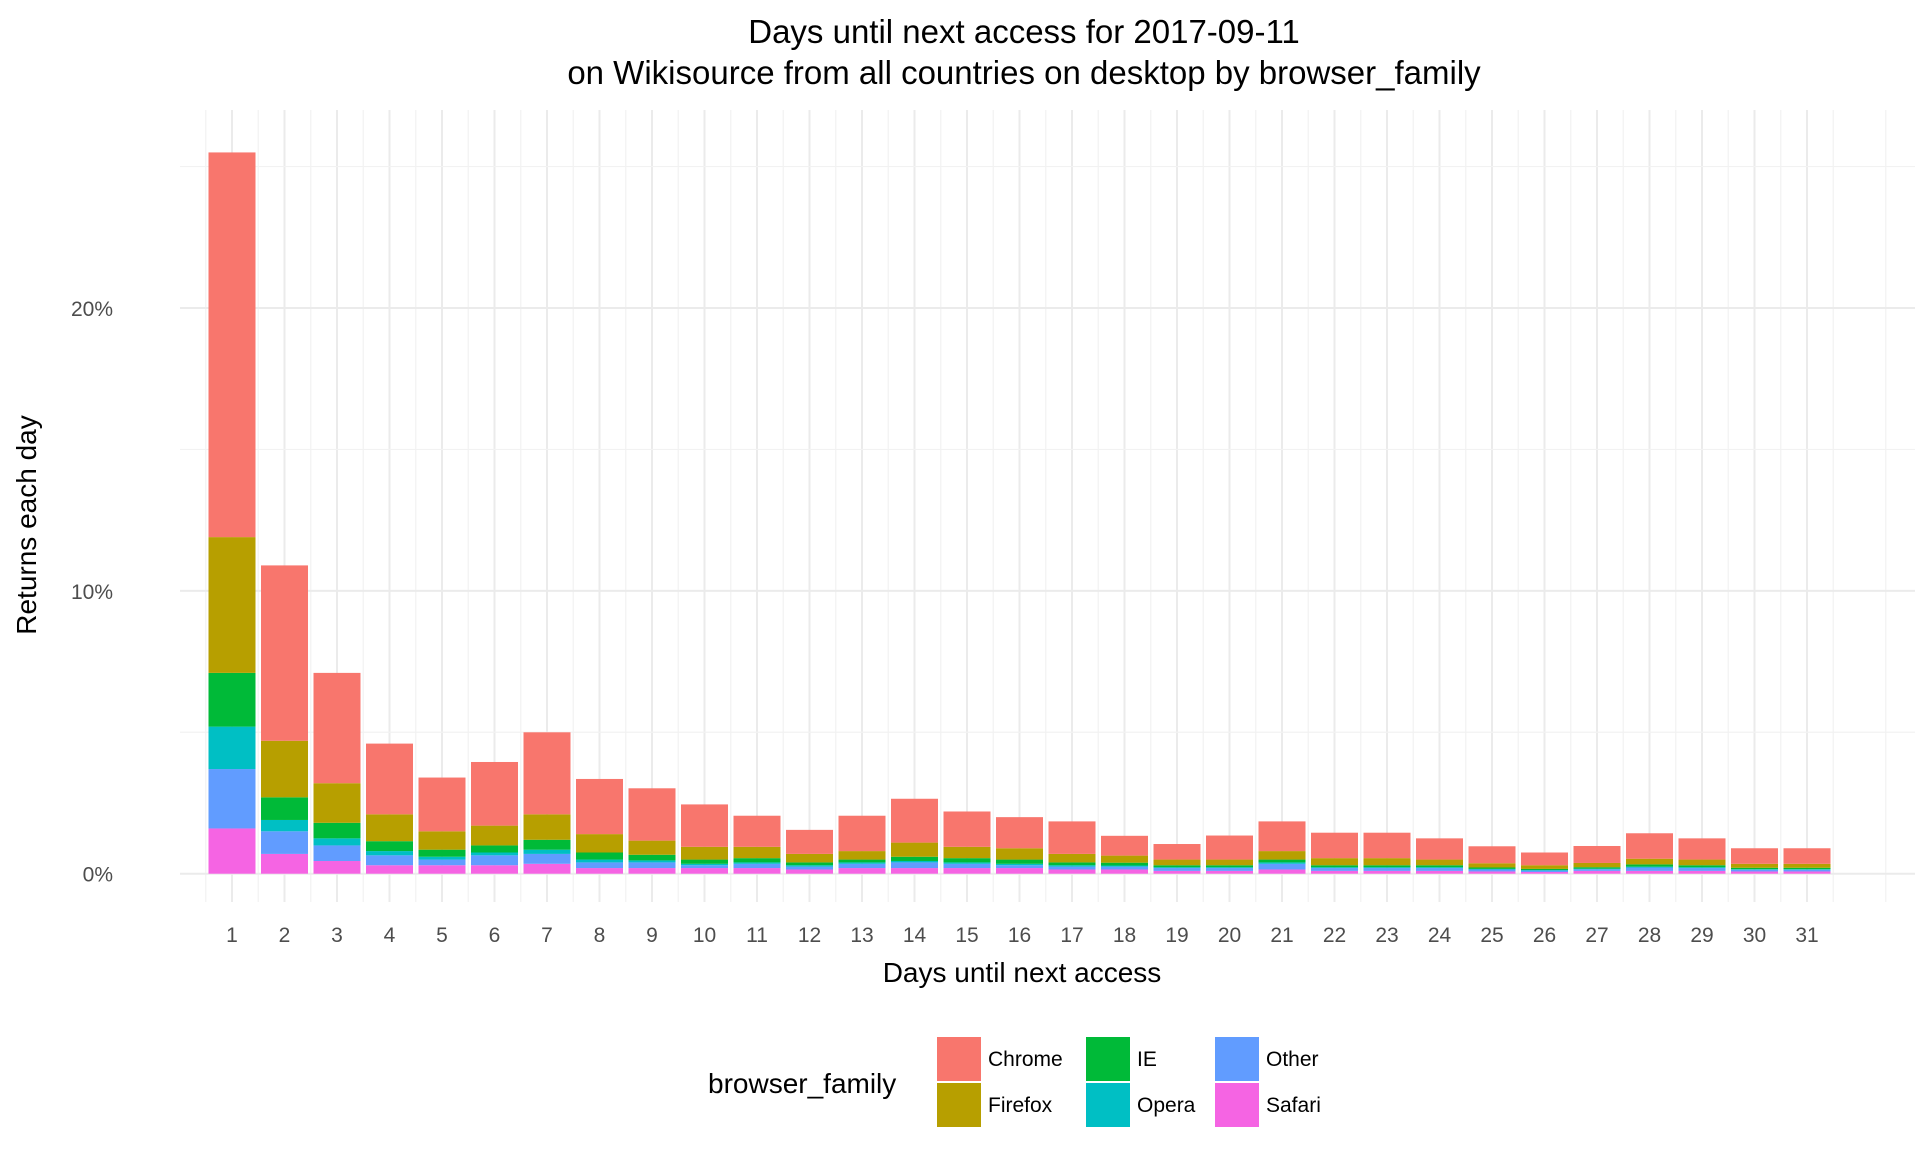  Describe the element at coordinates (495, 935) in the screenshot. I see `x-tick-label: 6` at that location.